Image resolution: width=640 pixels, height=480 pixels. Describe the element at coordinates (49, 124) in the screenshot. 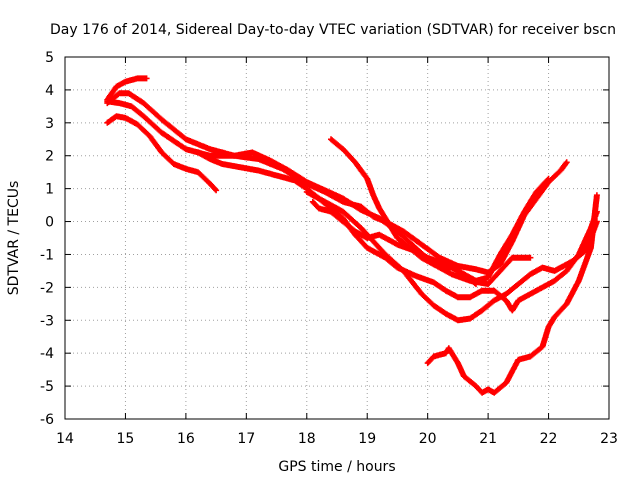

I see `y-tick-label: 3` at that location.